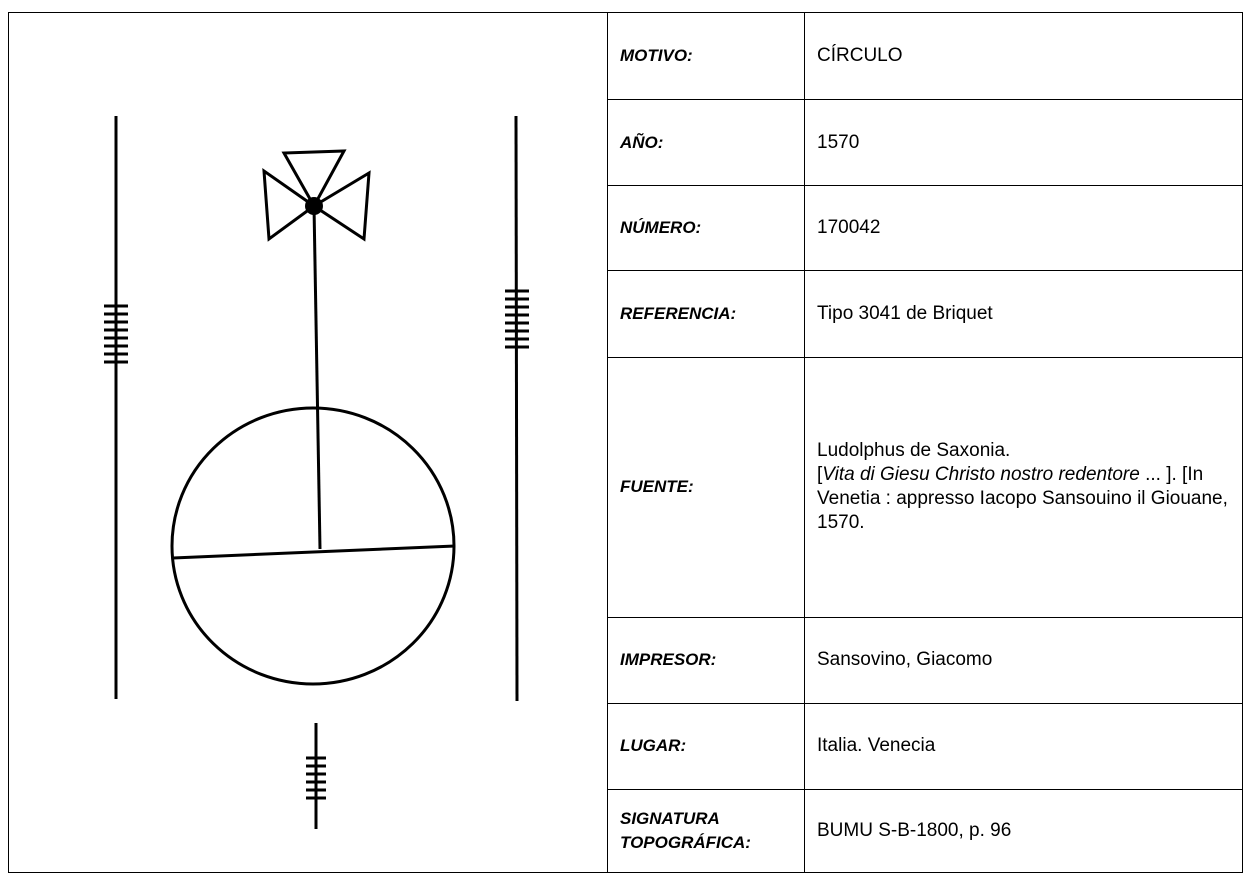 The height and width of the screenshot is (873, 1249). What do you see at coordinates (1023, 746) in the screenshot?
I see `field-value: Italia. Venecia` at bounding box center [1023, 746].